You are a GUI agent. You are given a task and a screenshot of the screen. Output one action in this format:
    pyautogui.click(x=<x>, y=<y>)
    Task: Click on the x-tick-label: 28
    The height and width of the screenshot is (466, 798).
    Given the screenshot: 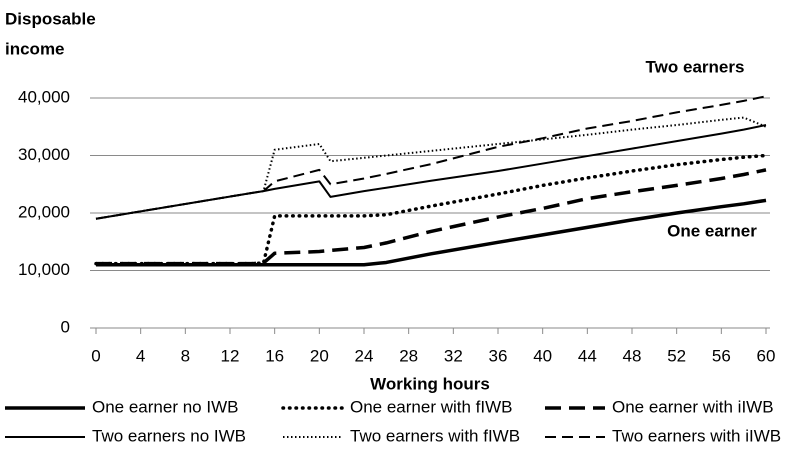 What is the action you would take?
    pyautogui.click(x=408, y=355)
    